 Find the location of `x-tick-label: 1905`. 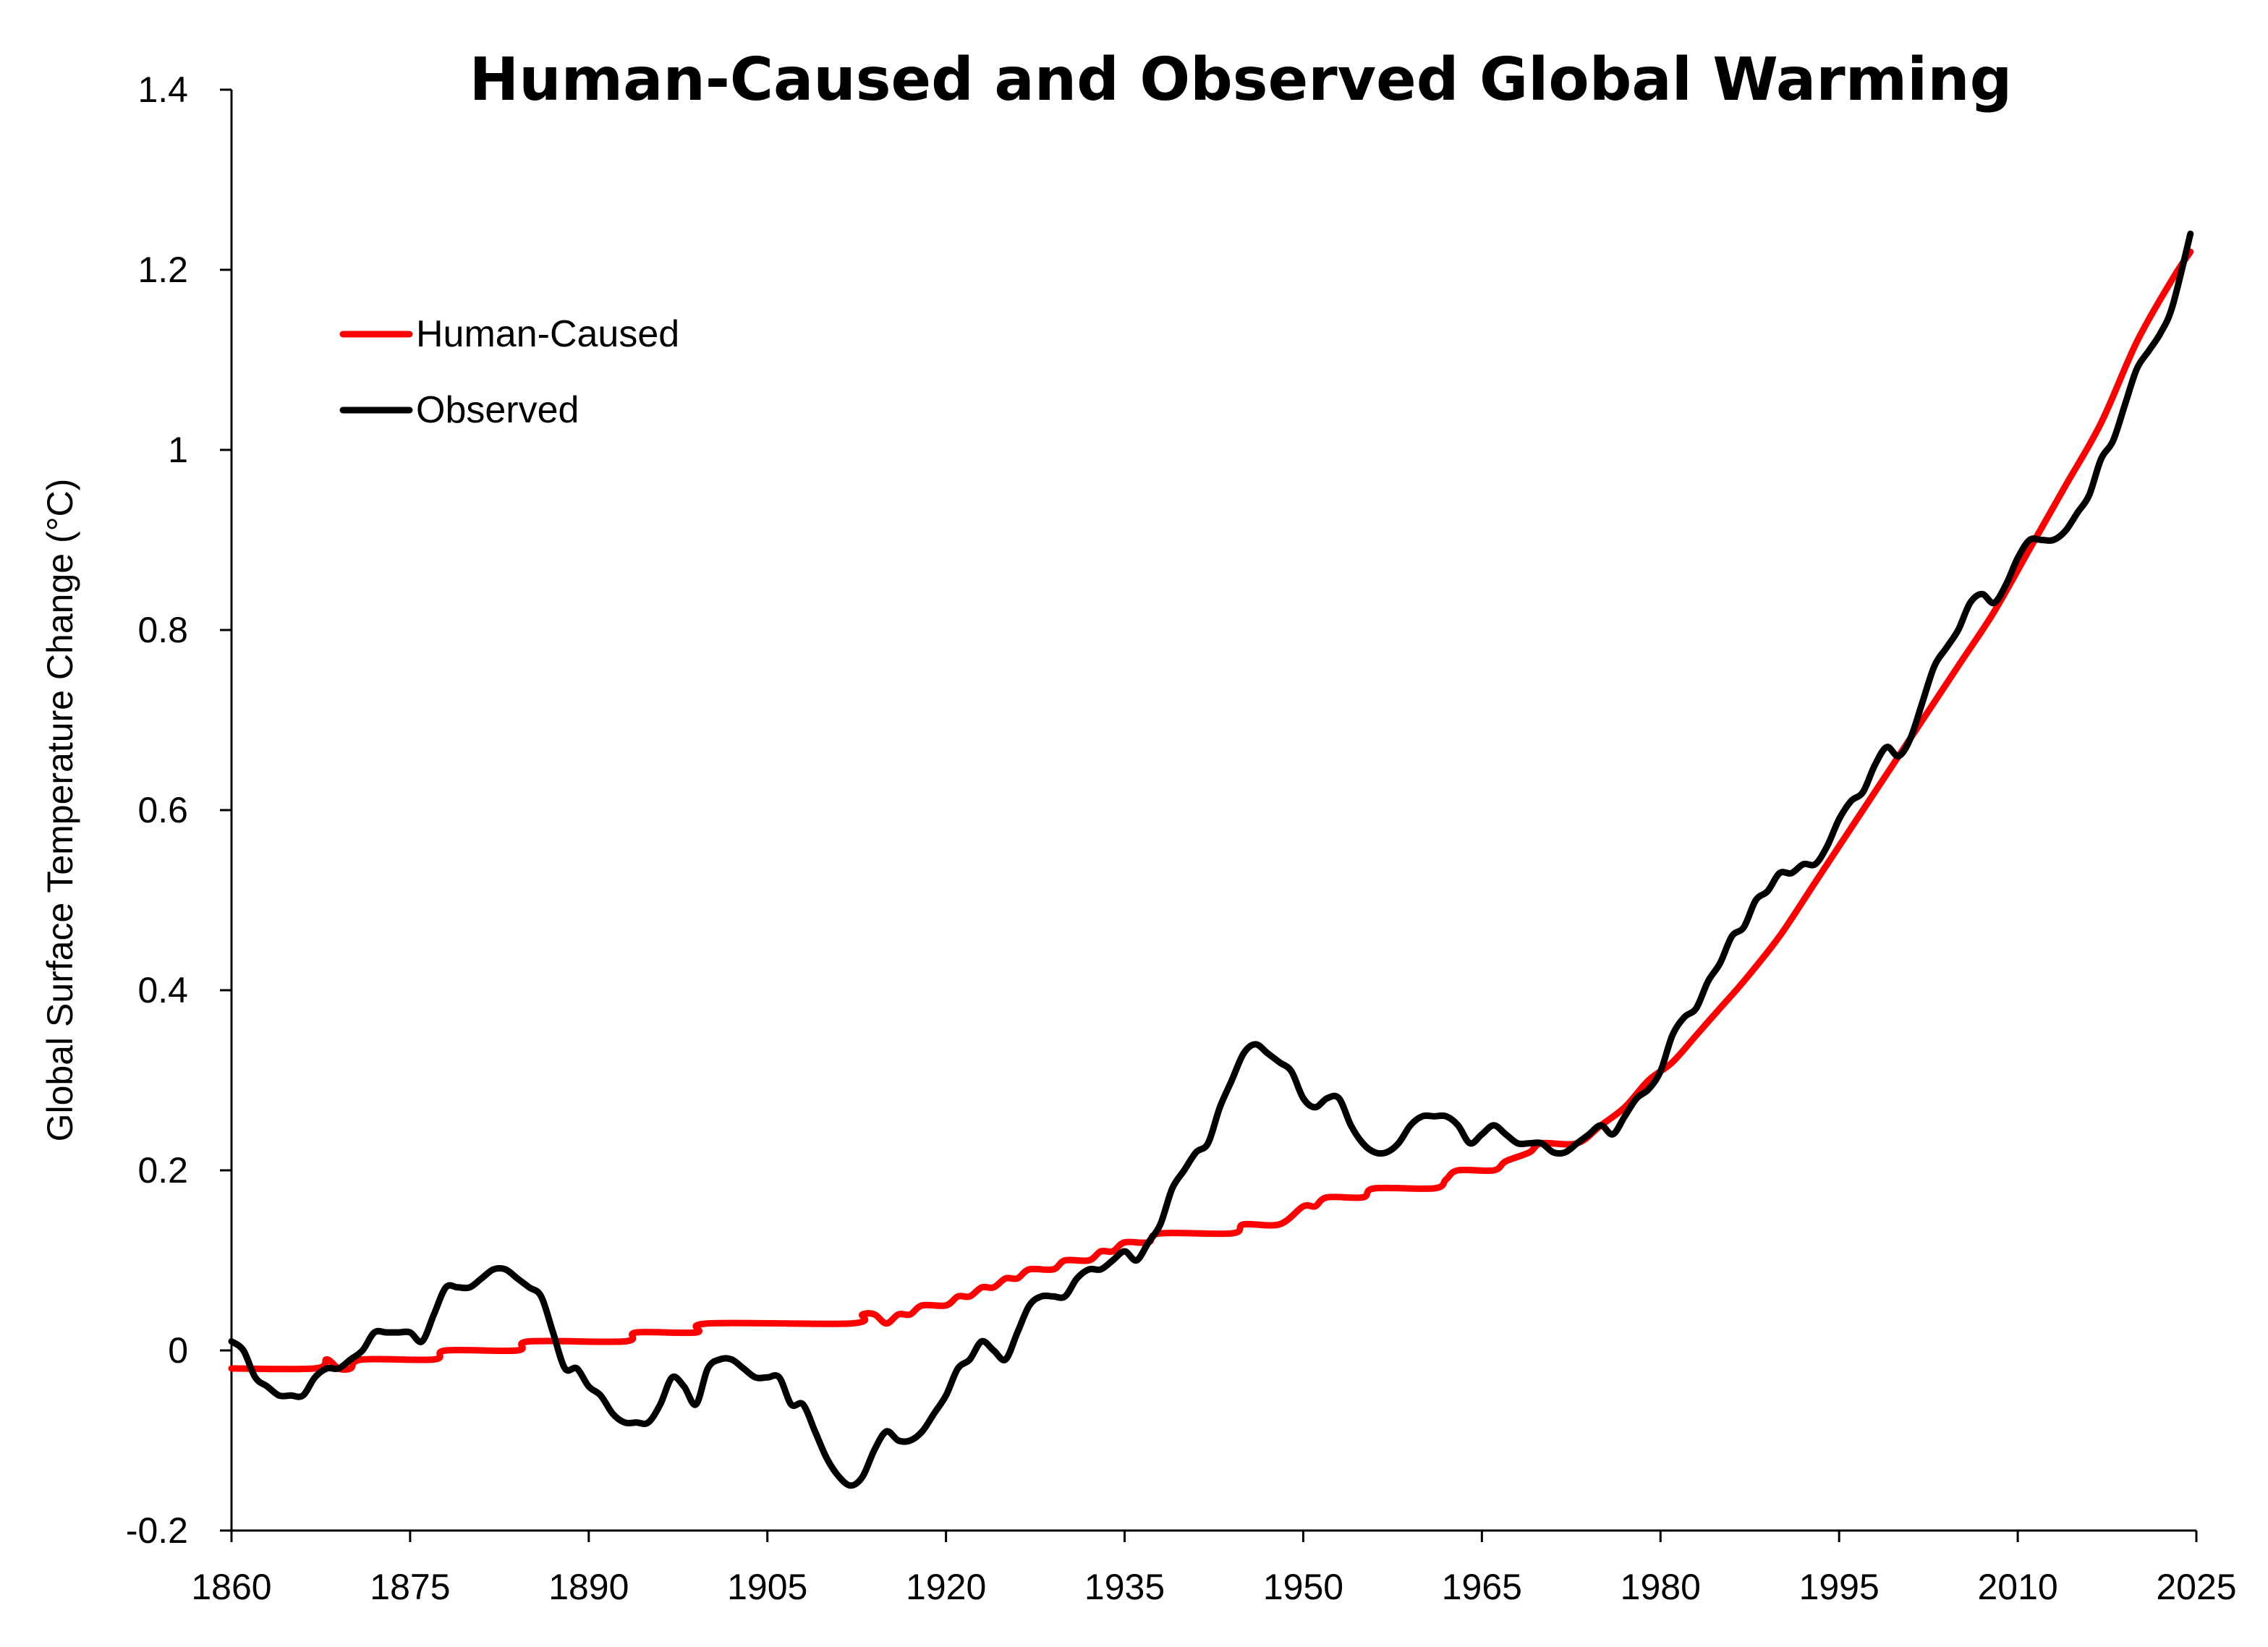

x-tick-label: 1905 is located at coordinates (767, 1587).